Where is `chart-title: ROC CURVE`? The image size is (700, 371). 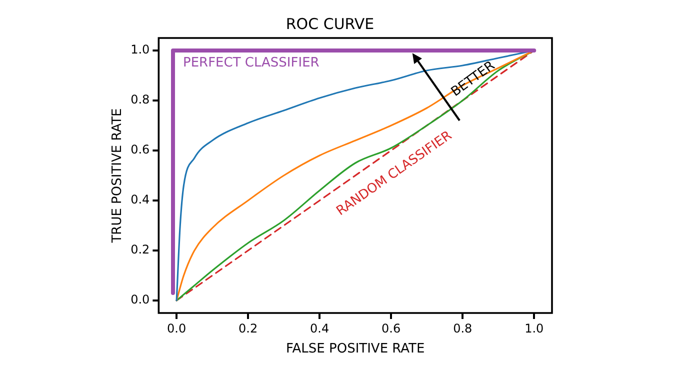 chart-title: ROC CURVE is located at coordinates (330, 23).